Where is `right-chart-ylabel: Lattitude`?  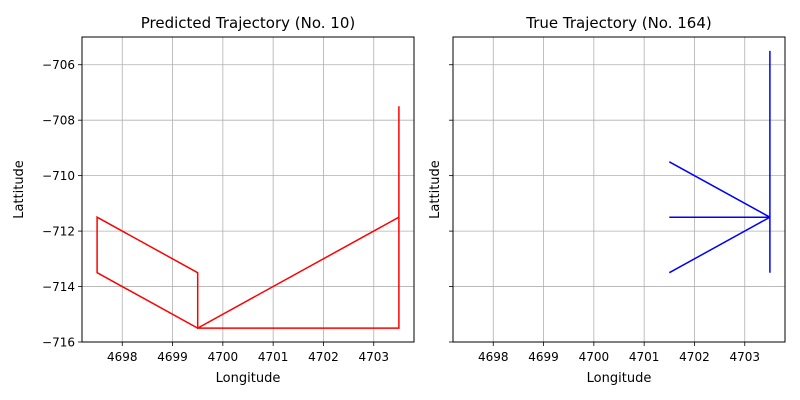 right-chart-ylabel: Lattitude is located at coordinates (435, 189).